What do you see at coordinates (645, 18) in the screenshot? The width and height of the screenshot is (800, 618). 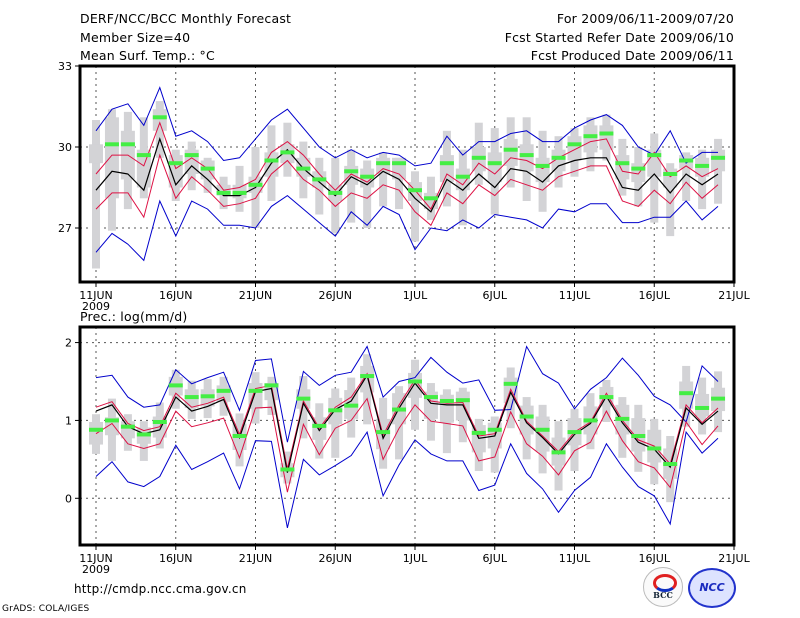 I see `forecast-period: For 2009/06/11-2009/07/20` at bounding box center [645, 18].